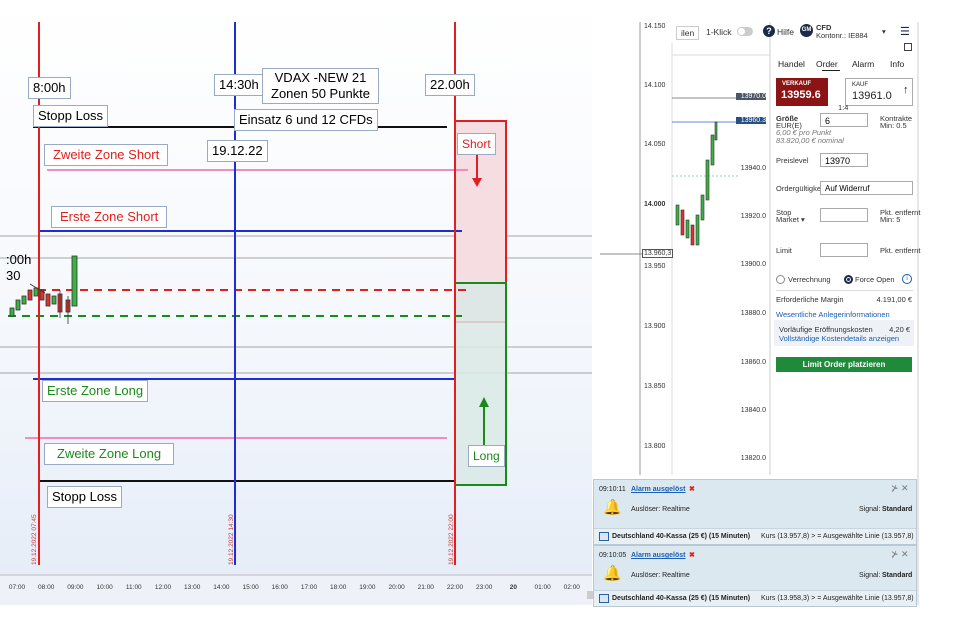  What do you see at coordinates (908, 47) in the screenshot?
I see `popout-icon` at bounding box center [908, 47].